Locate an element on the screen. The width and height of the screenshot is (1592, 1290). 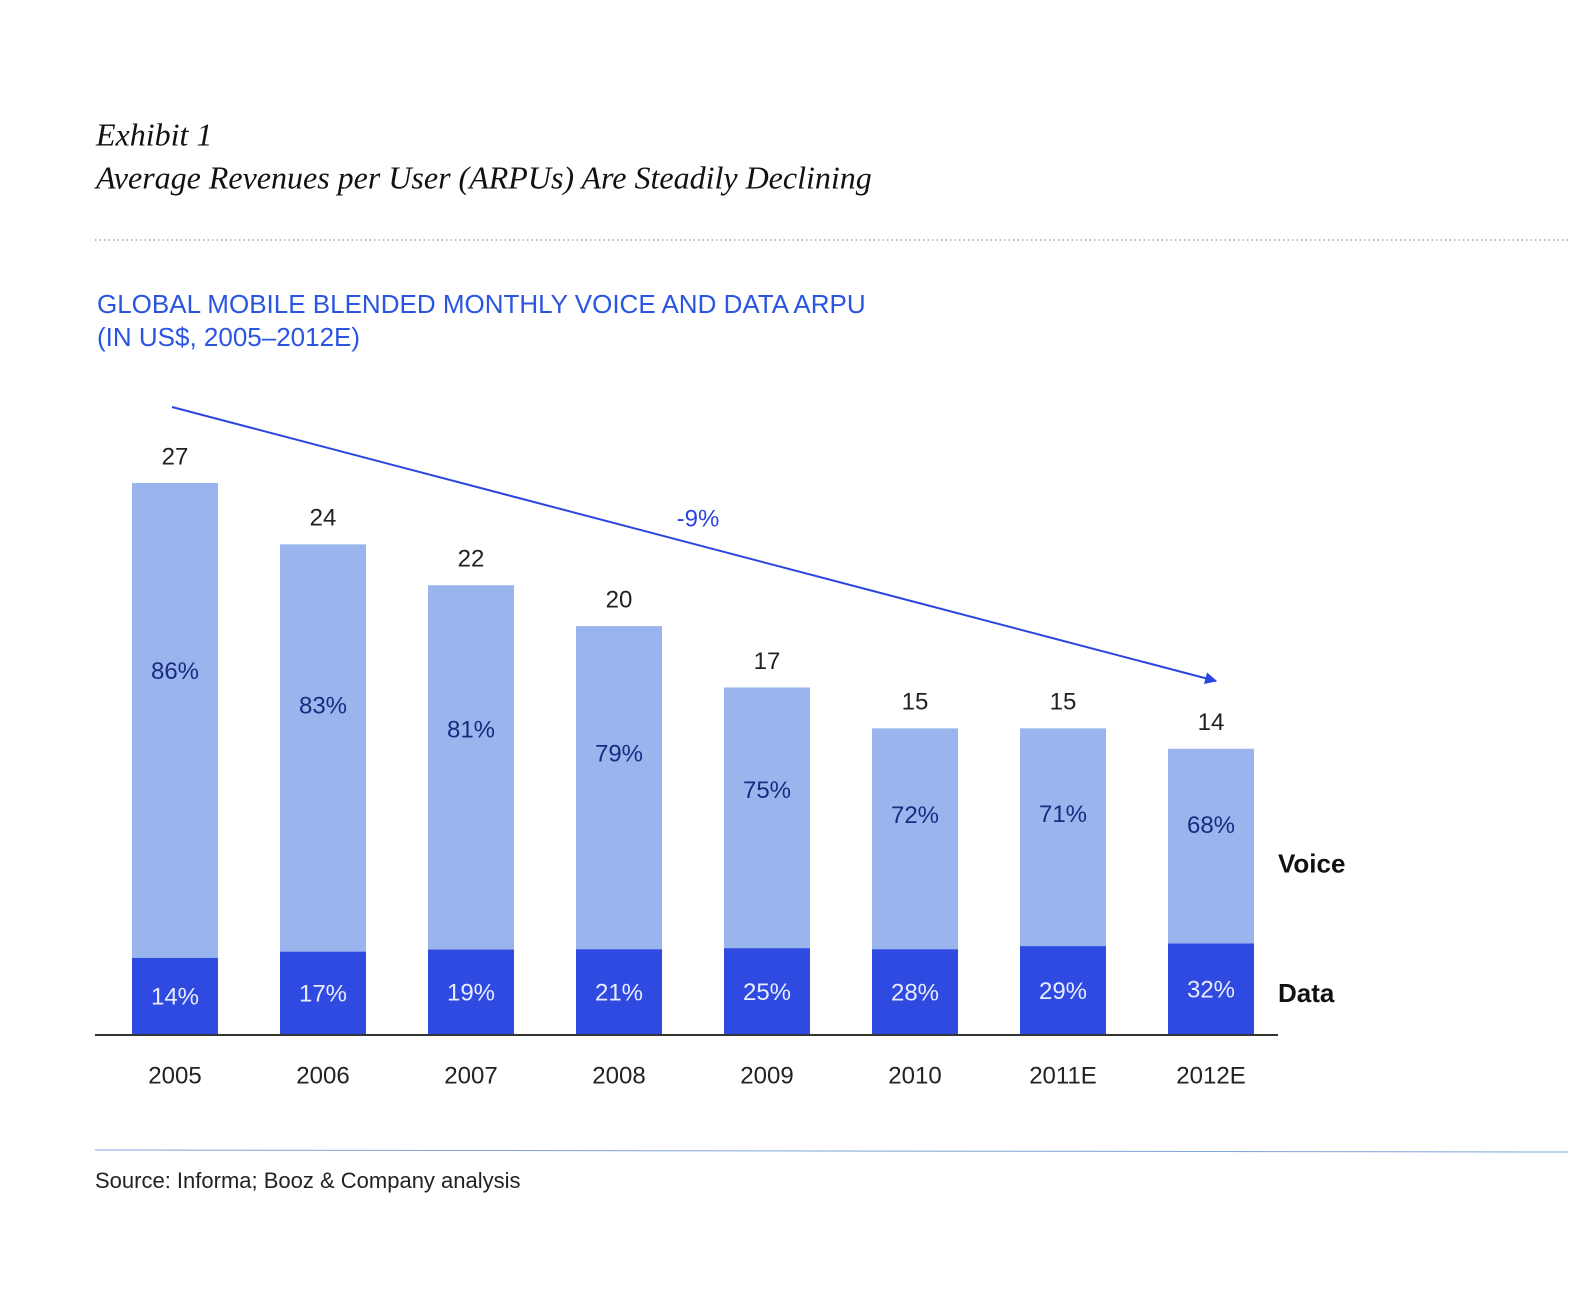
value-label: 72% is located at coordinates (915, 815).